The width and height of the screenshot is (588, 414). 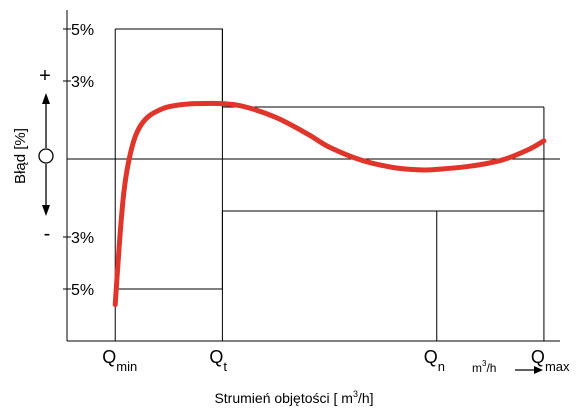 I want to click on zero-circle-icon, so click(x=46, y=156).